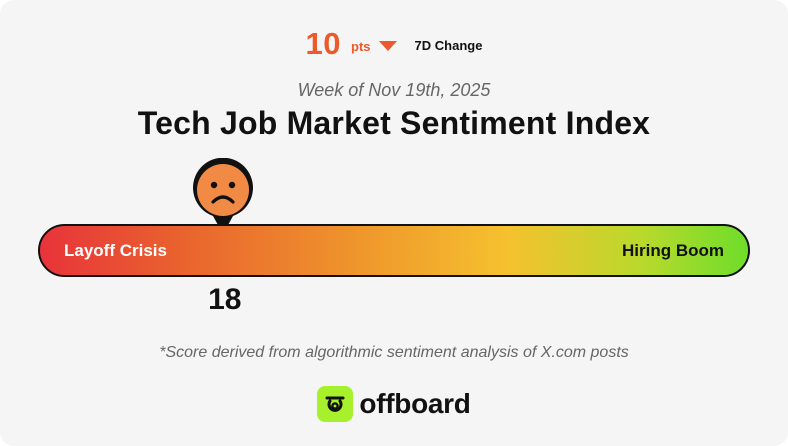 The image size is (788, 446). I want to click on sentiment-gauge: Layoff Crisis Hiring Boom, so click(394, 250).